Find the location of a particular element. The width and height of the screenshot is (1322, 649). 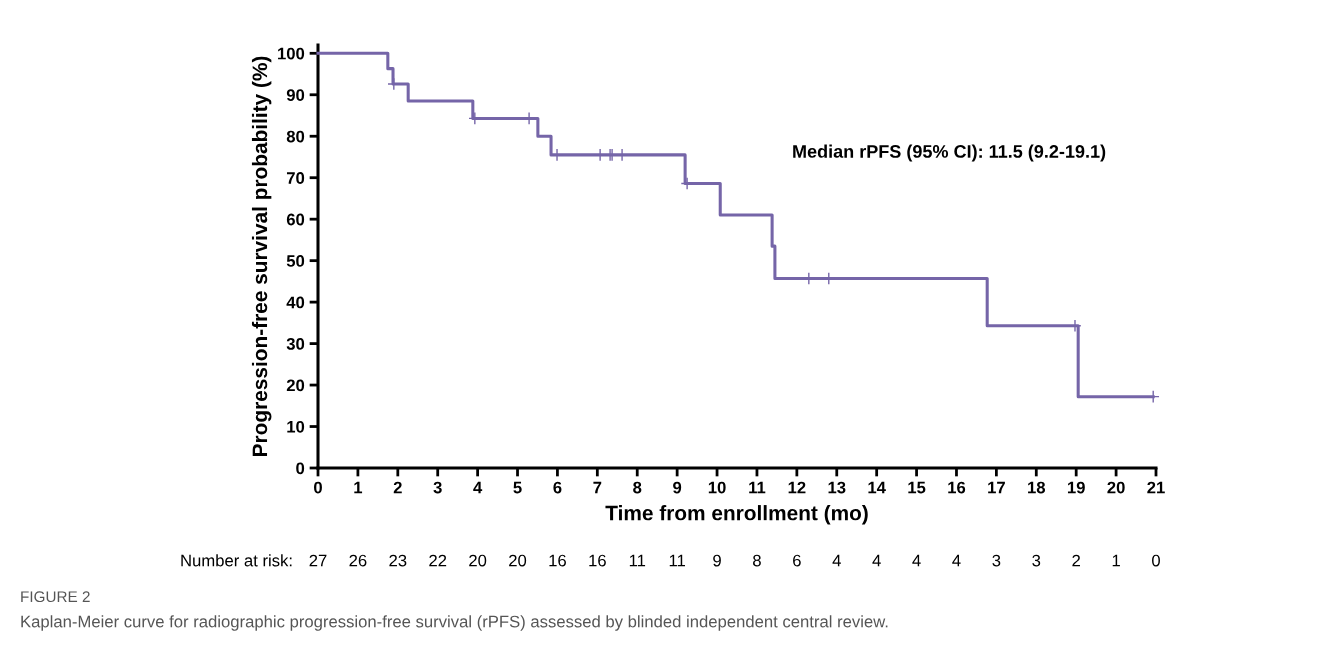

text: 23 is located at coordinates (398, 560).